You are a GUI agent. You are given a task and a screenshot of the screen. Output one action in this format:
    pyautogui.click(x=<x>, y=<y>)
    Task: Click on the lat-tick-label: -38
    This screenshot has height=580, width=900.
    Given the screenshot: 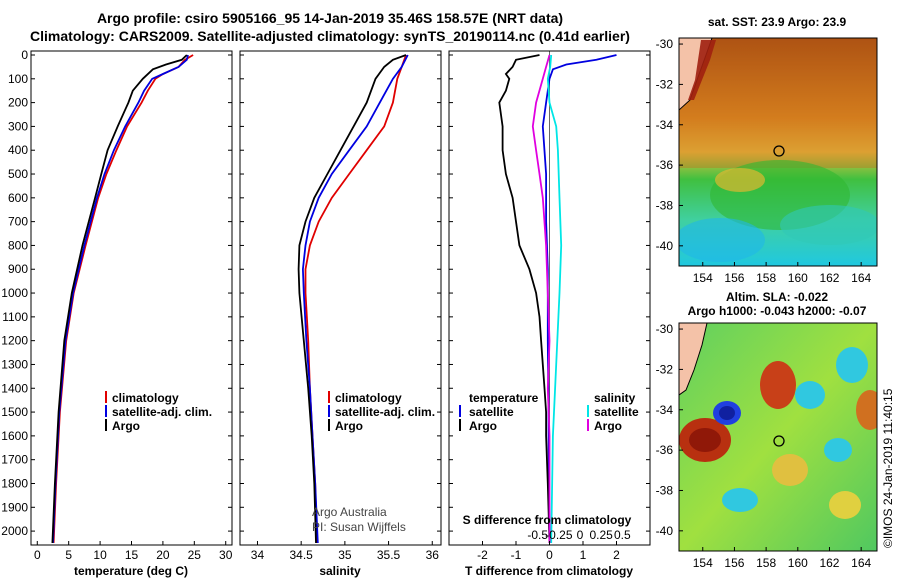 What is the action you would take?
    pyautogui.click(x=665, y=490)
    